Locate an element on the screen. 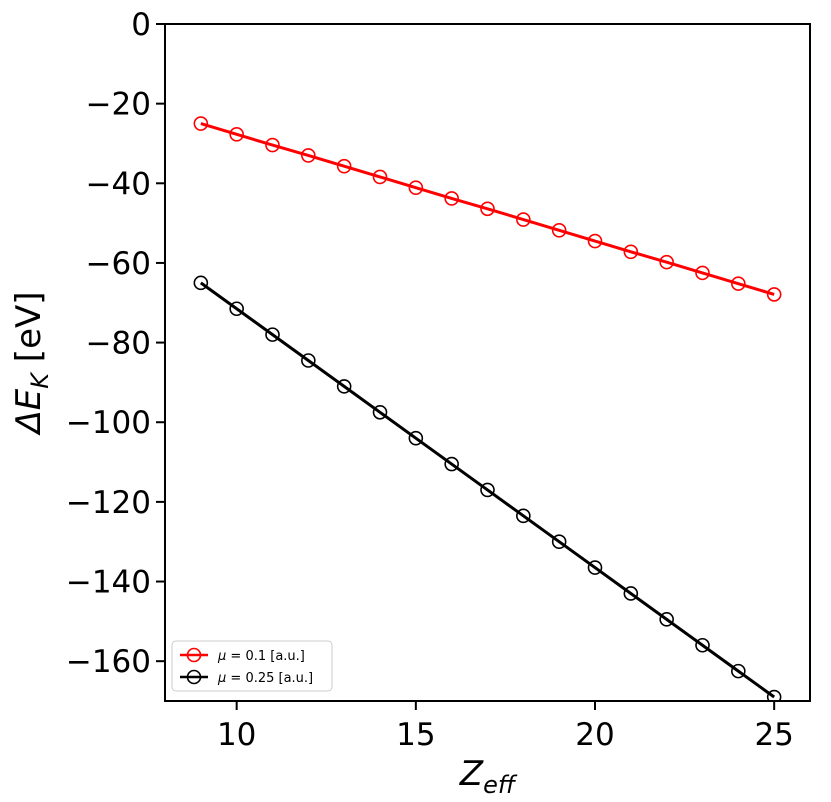  y-tick-label: −20 is located at coordinates (118, 105).